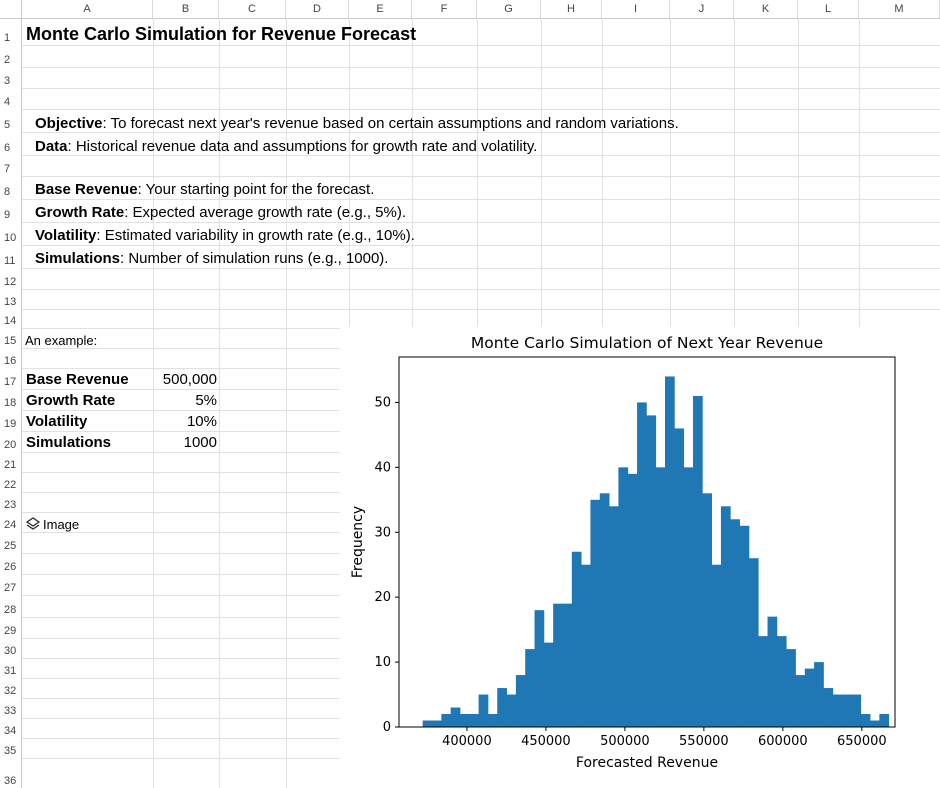 This screenshot has height=788, width=940. What do you see at coordinates (10, 238) in the screenshot?
I see `row-header-10: 10` at bounding box center [10, 238].